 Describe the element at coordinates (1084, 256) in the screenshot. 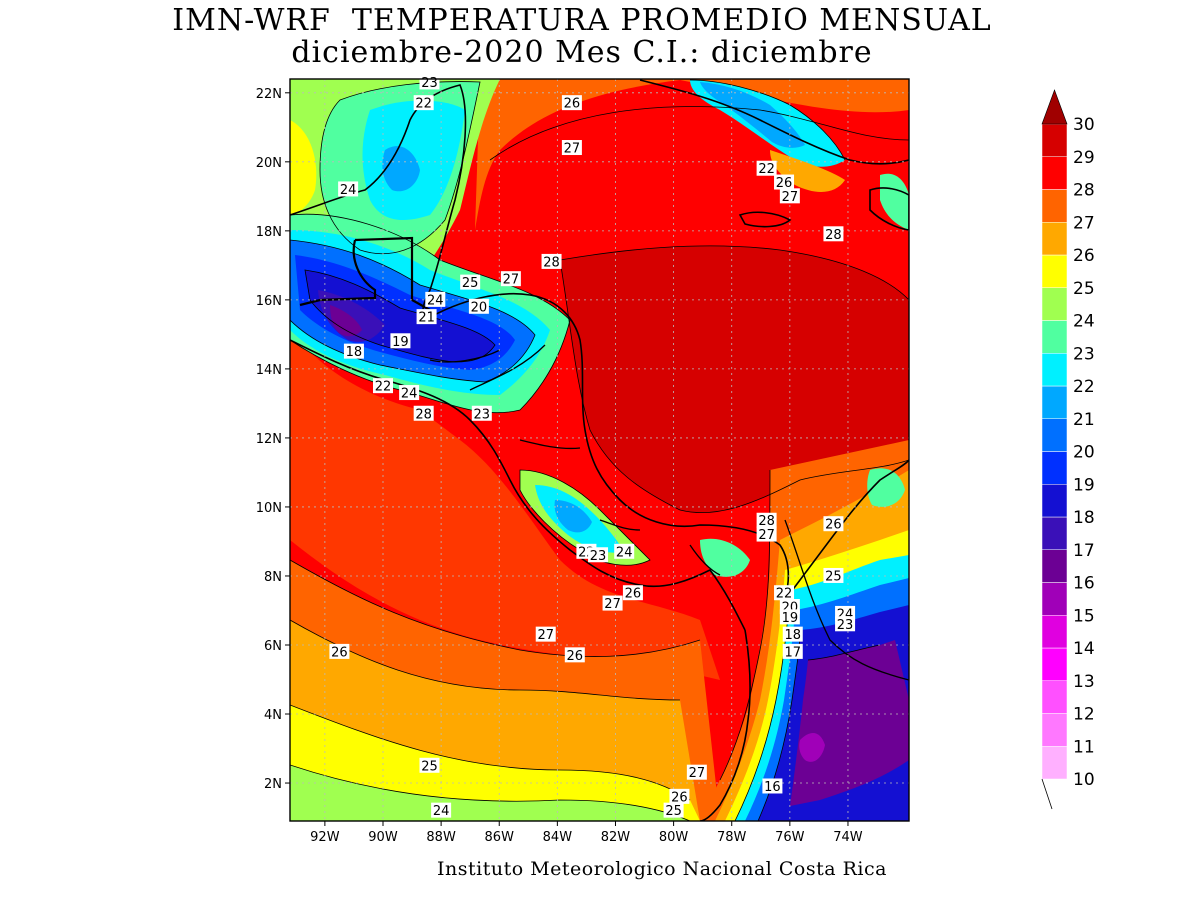

I see `colorbar-label: 26` at that location.